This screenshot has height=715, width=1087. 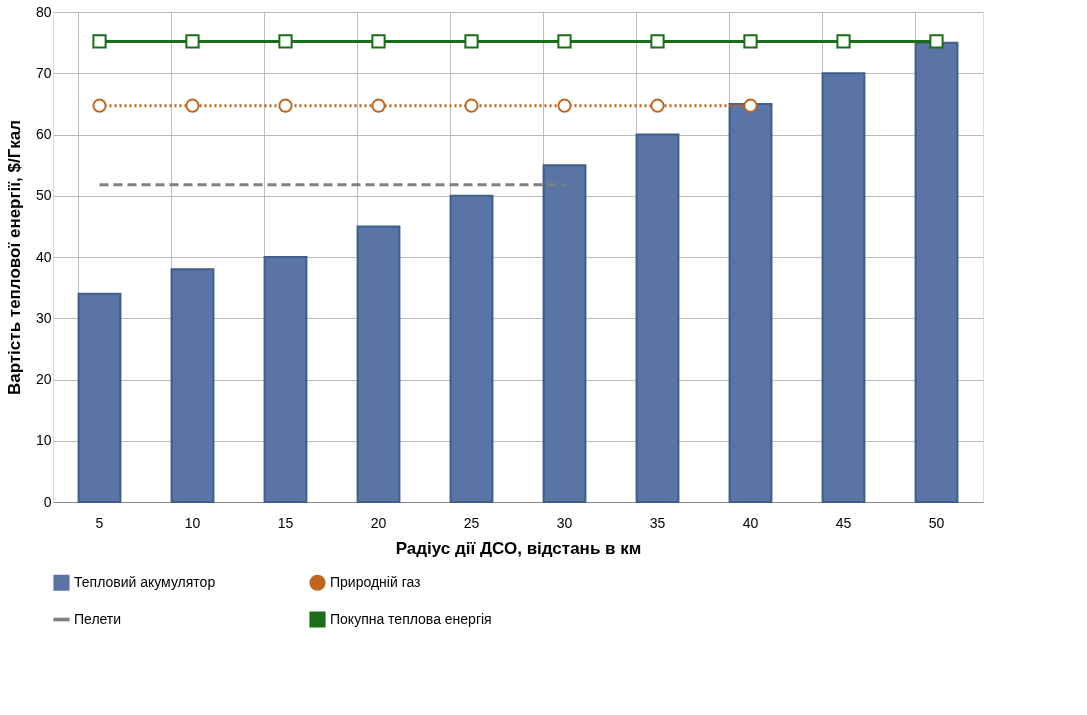 What do you see at coordinates (47, 501) in the screenshot?
I see `y-tick-label: 0` at bounding box center [47, 501].